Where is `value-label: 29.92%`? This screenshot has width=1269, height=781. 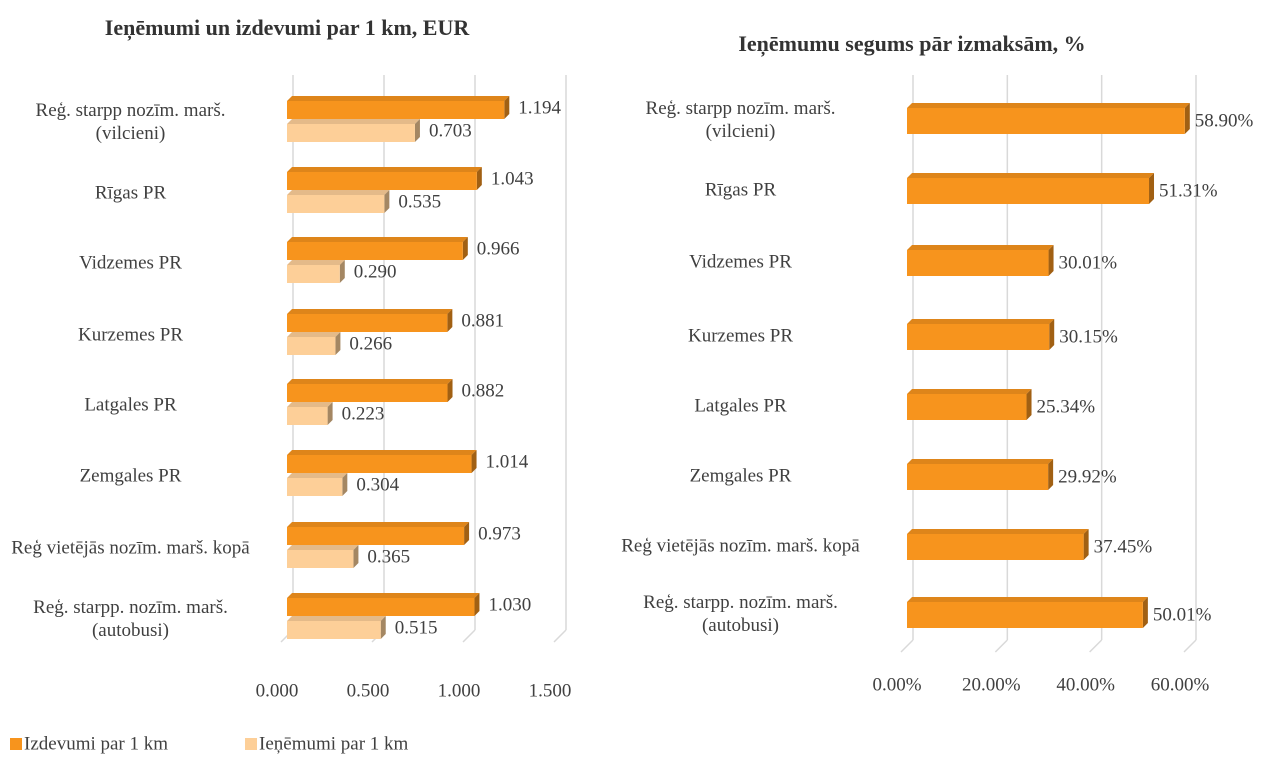 value-label: 29.92% is located at coordinates (1087, 476).